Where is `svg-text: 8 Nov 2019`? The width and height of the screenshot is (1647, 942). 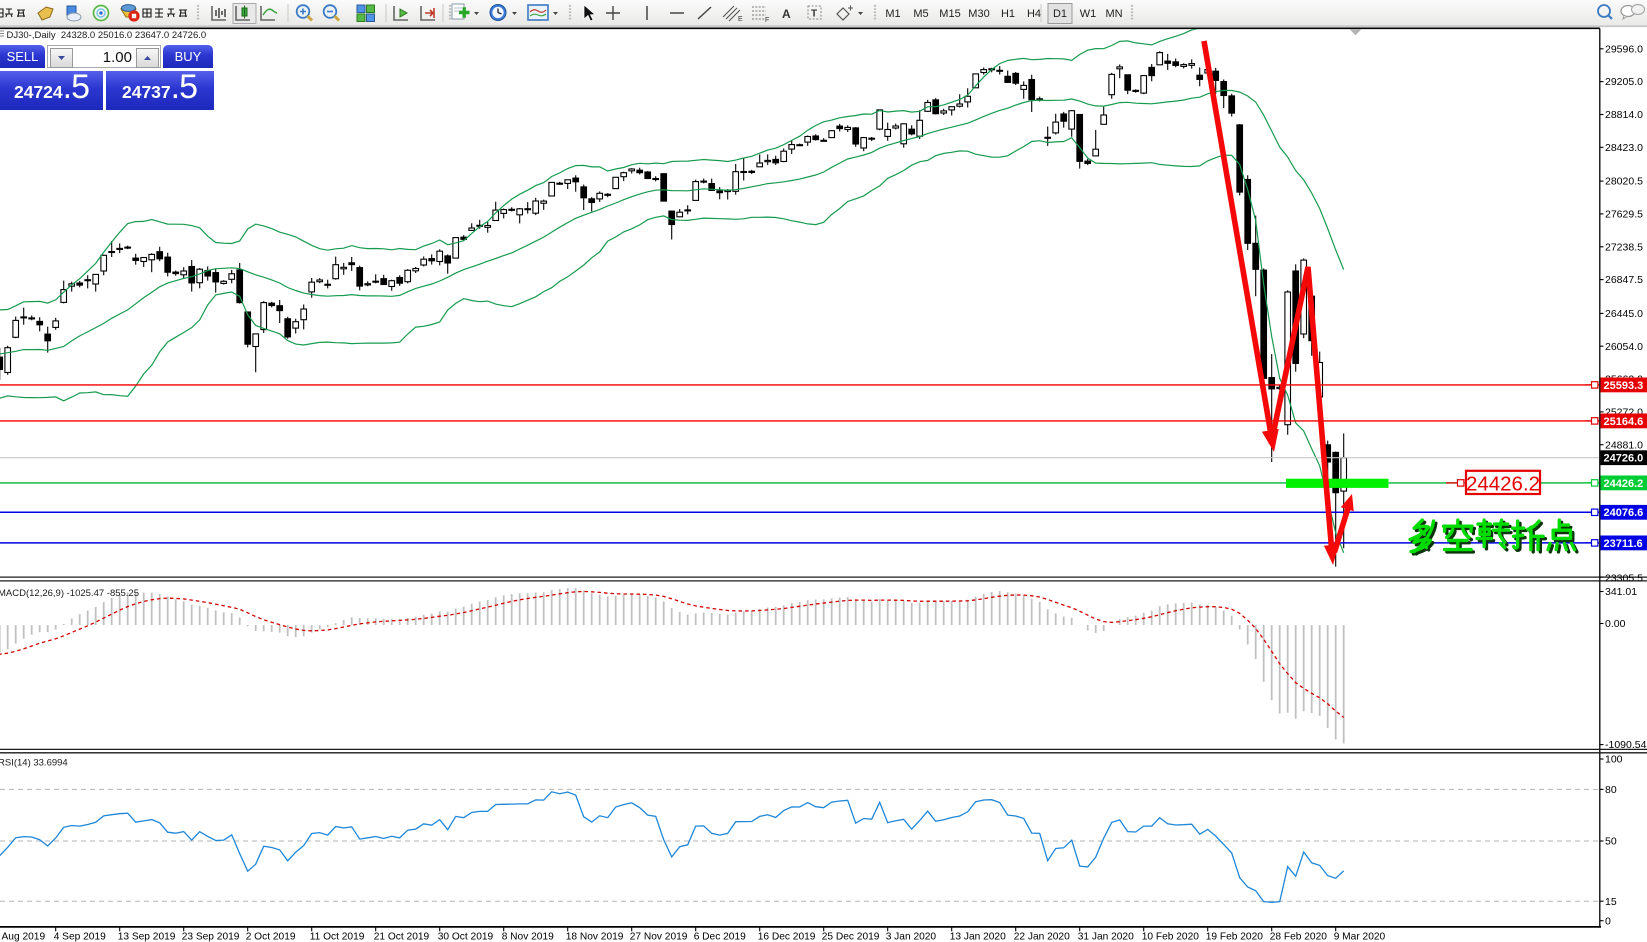
svg-text: 8 Nov 2019 is located at coordinates (528, 936).